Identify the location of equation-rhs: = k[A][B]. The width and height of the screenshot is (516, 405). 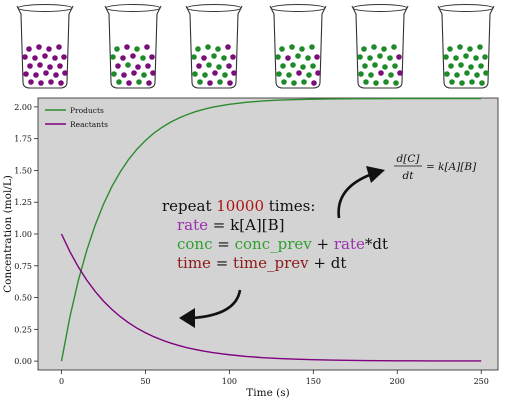
(451, 167).